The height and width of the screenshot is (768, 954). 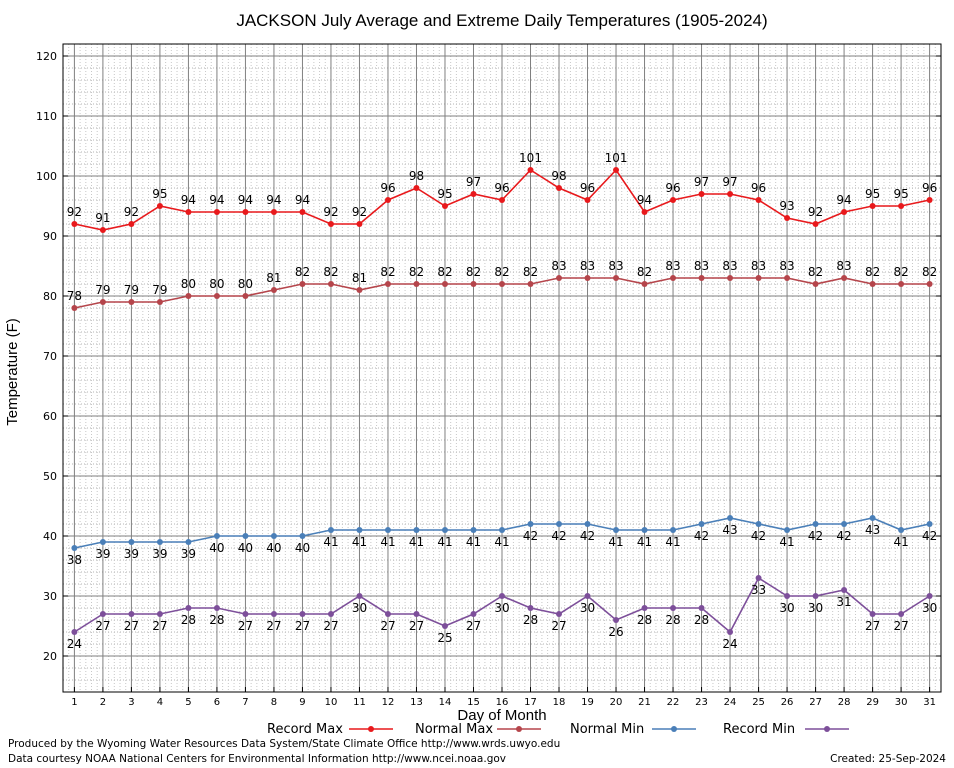 I want to click on legend-marker-record-min, so click(x=827, y=729).